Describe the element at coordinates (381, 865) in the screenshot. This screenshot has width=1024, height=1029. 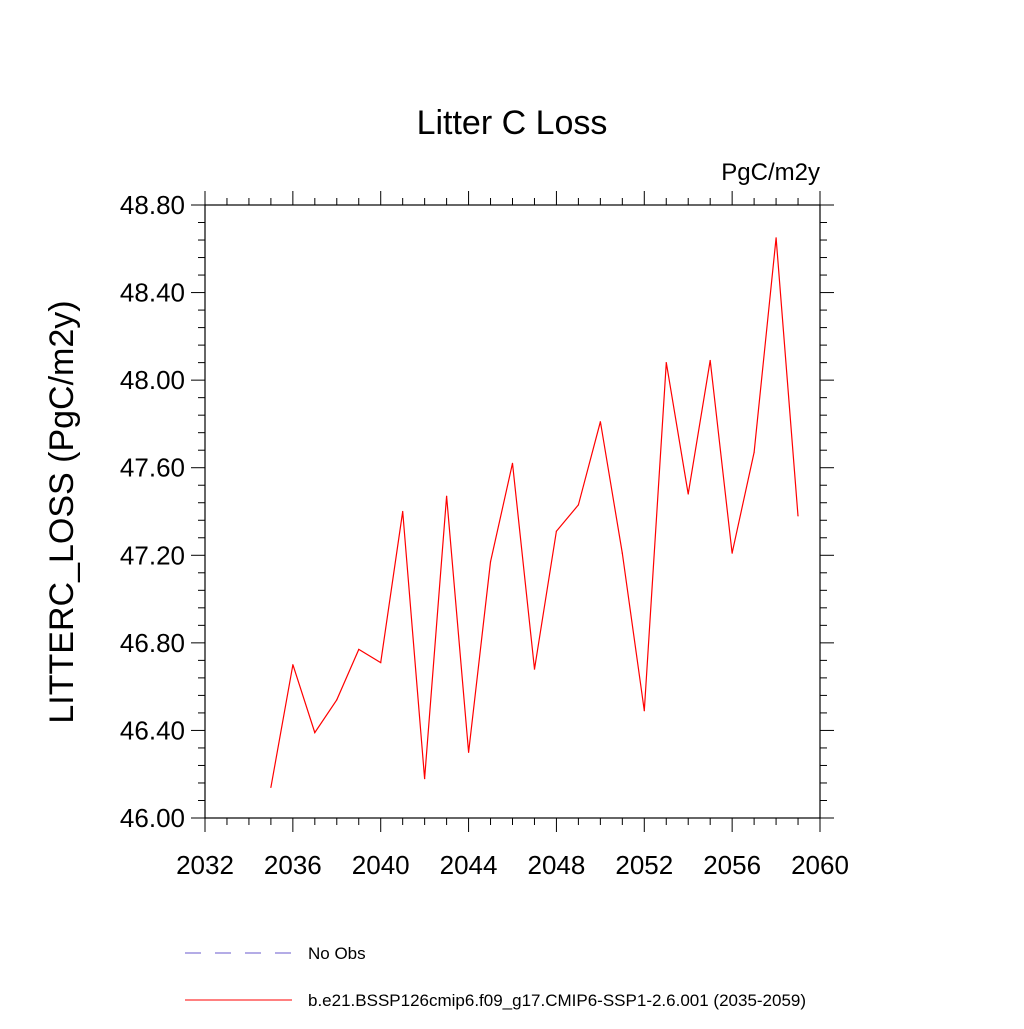
I see `x-tick-label: 2040` at that location.